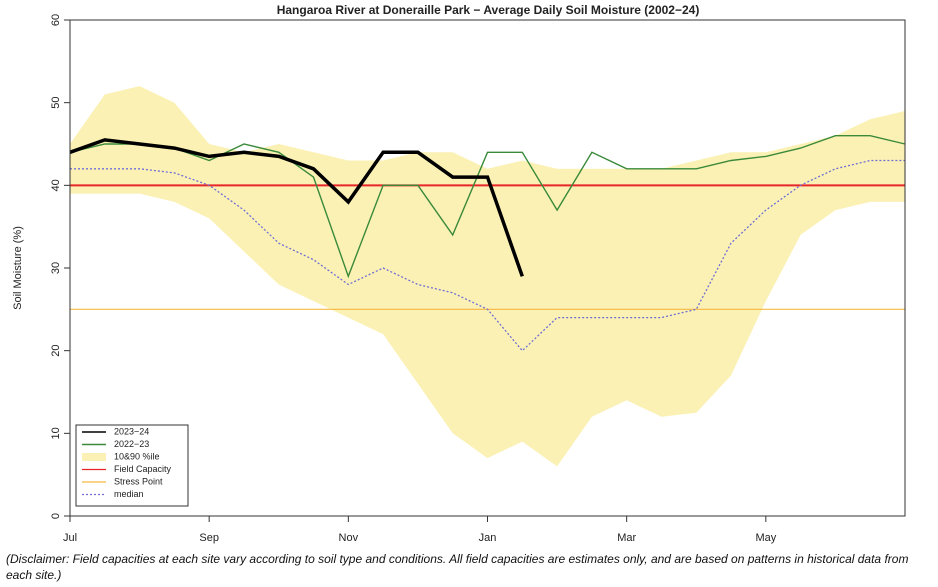 The image size is (938, 587). Describe the element at coordinates (138, 481) in the screenshot. I see `legend-label: Stress Point` at that location.